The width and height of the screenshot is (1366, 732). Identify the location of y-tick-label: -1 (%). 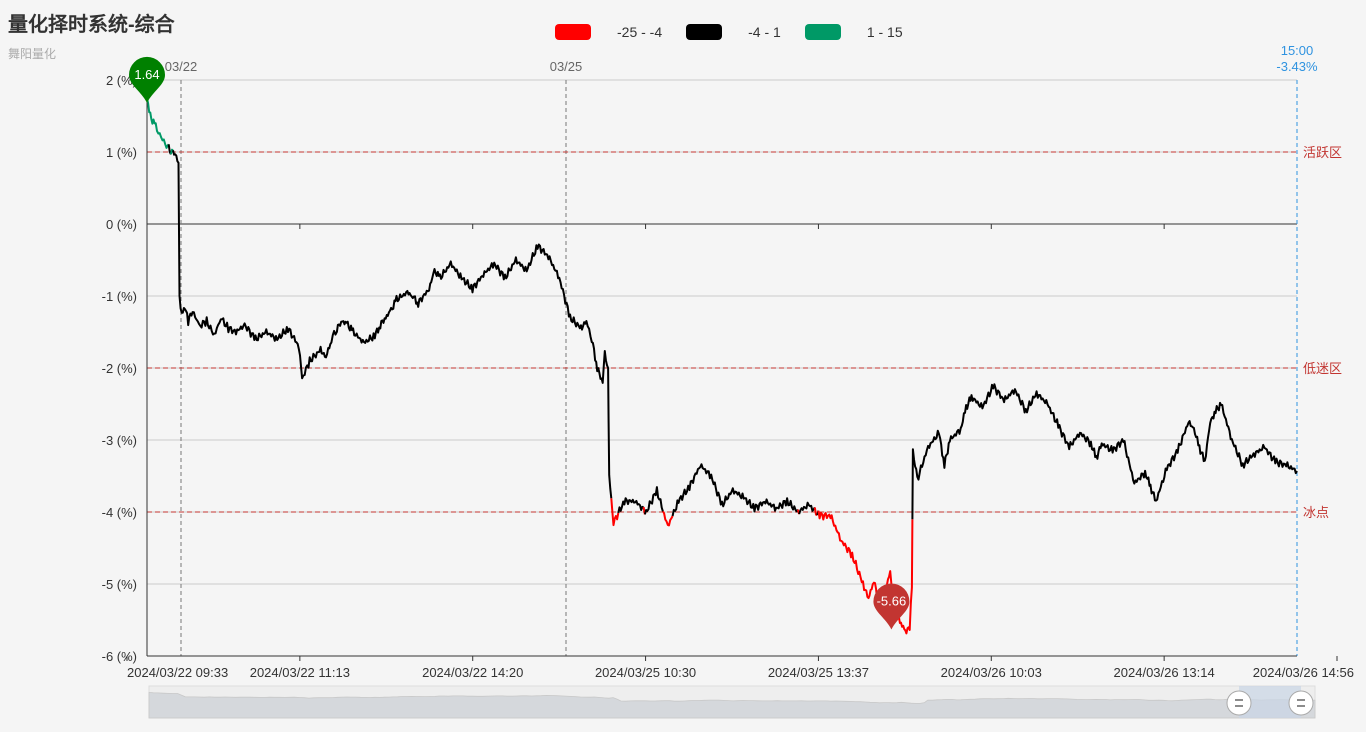
(119, 296).